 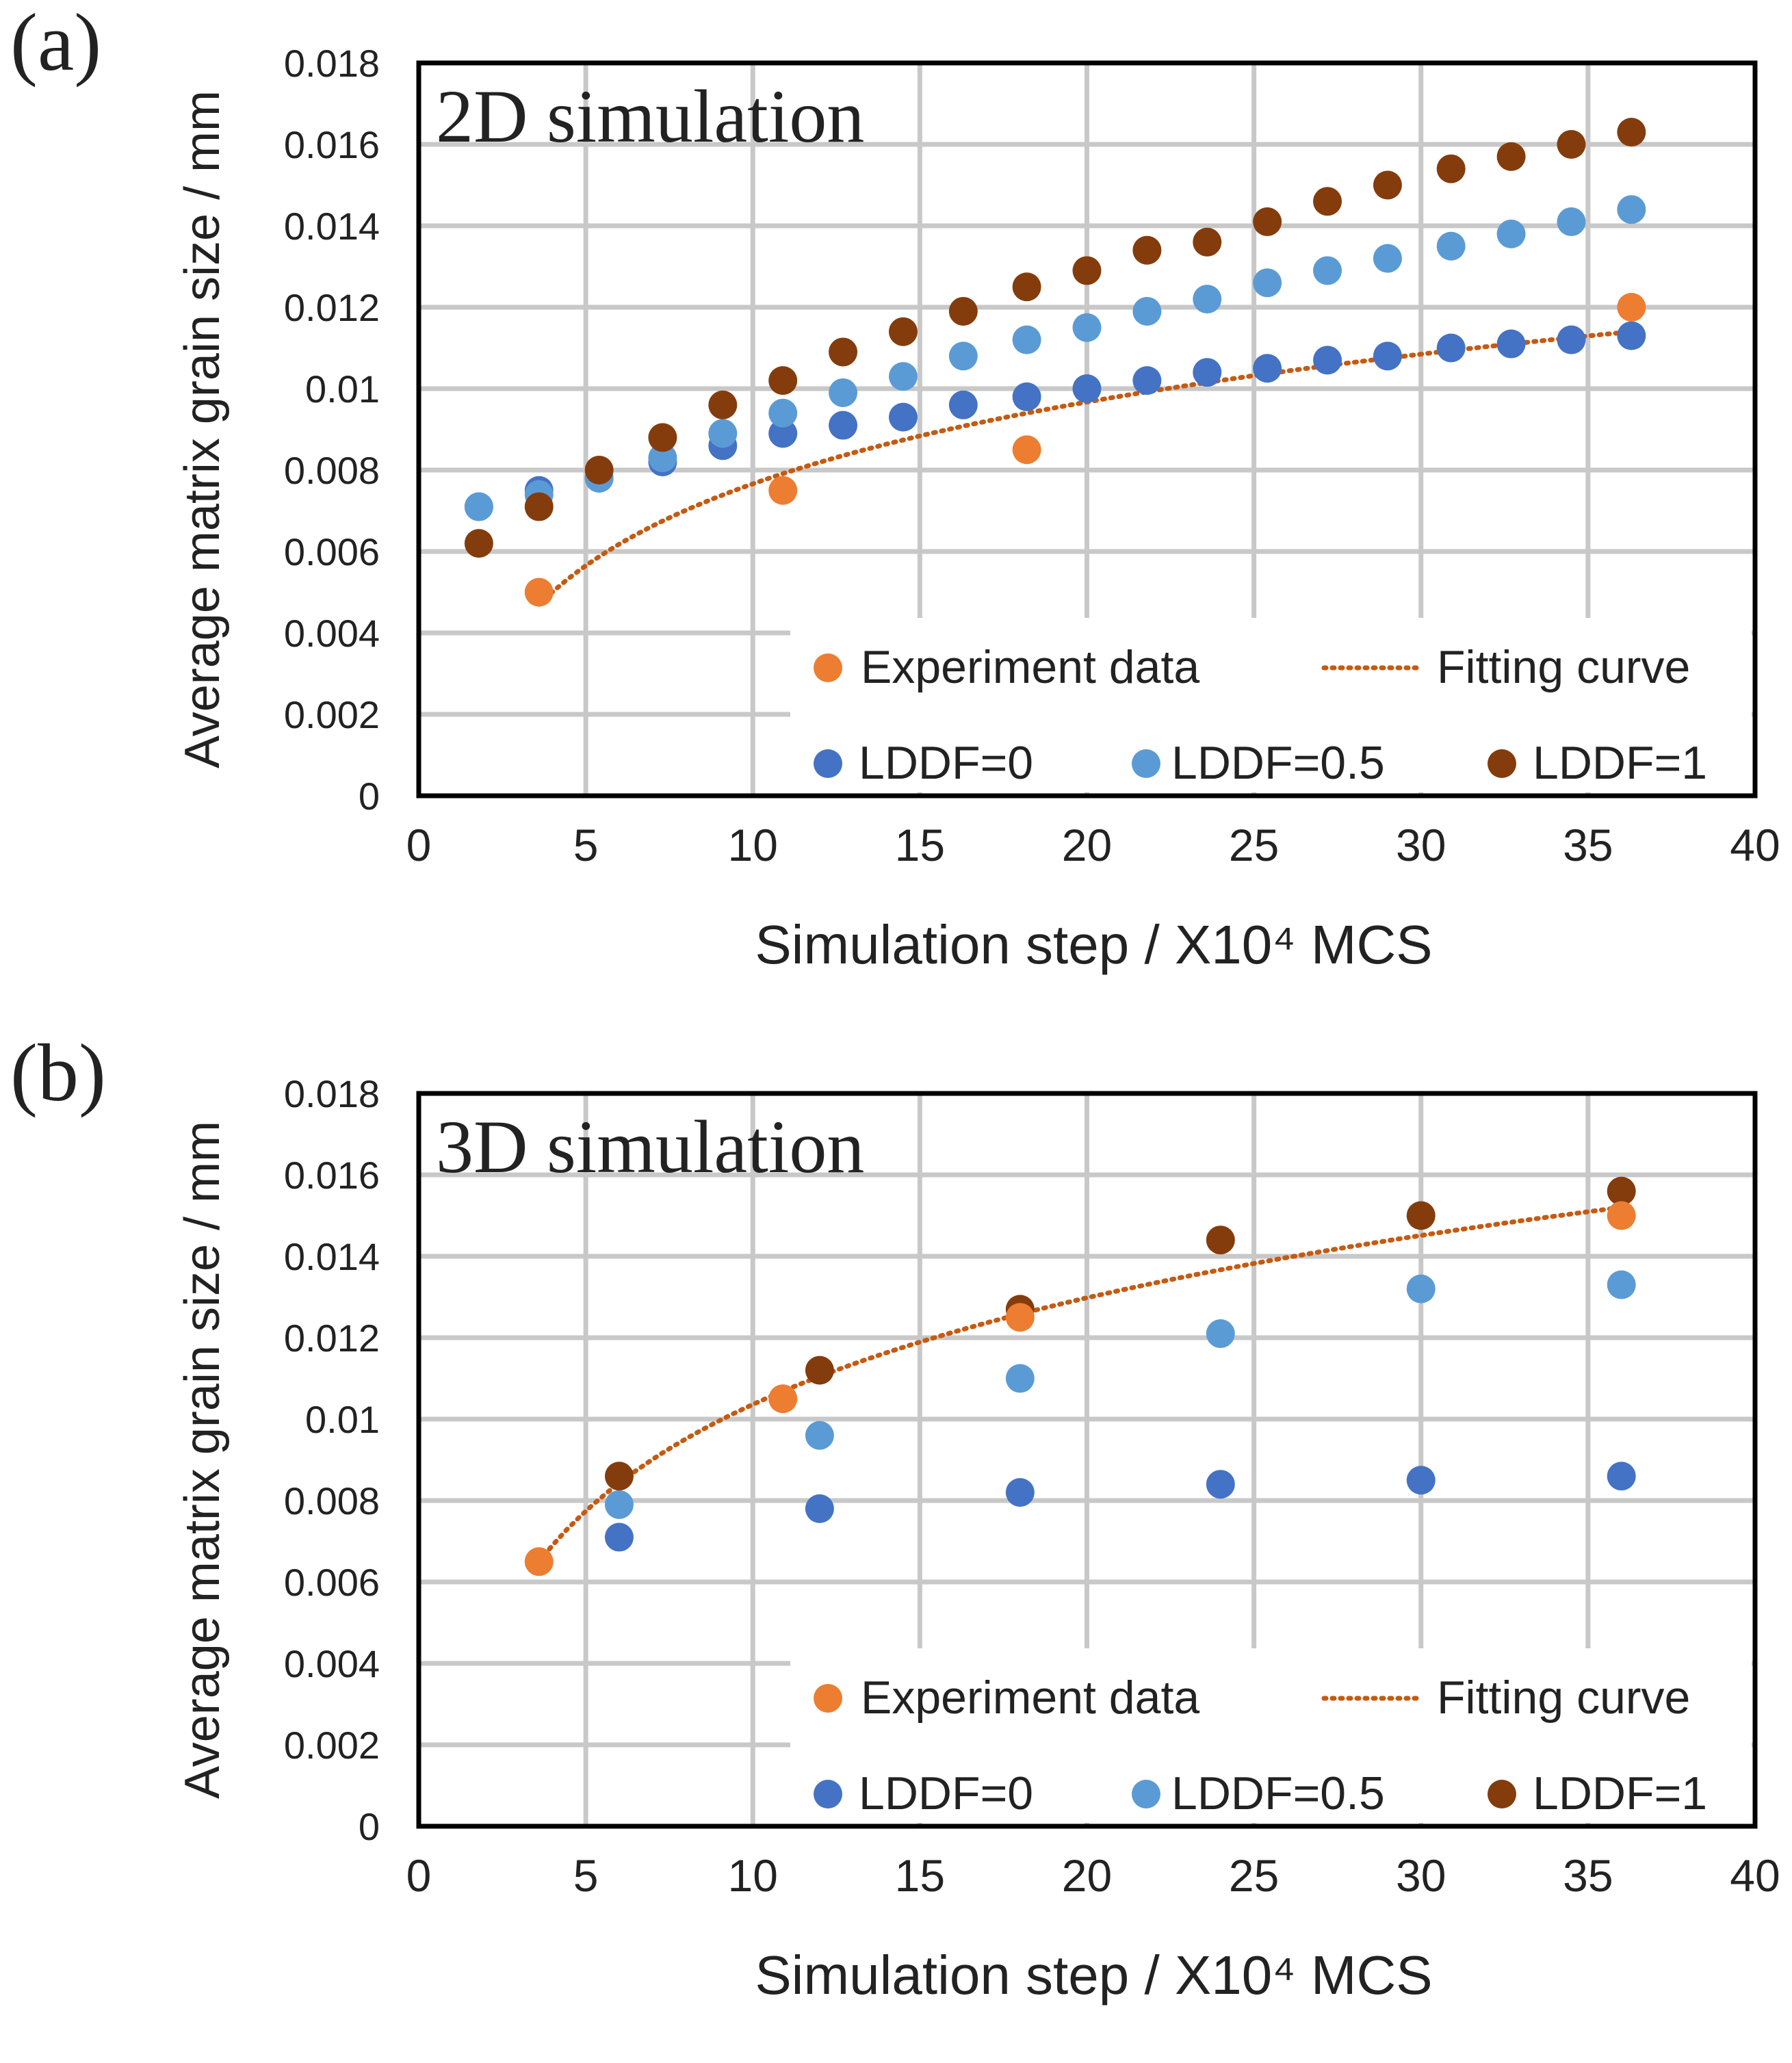 I want to click on x-tick-label: 10, so click(x=753, y=1875).